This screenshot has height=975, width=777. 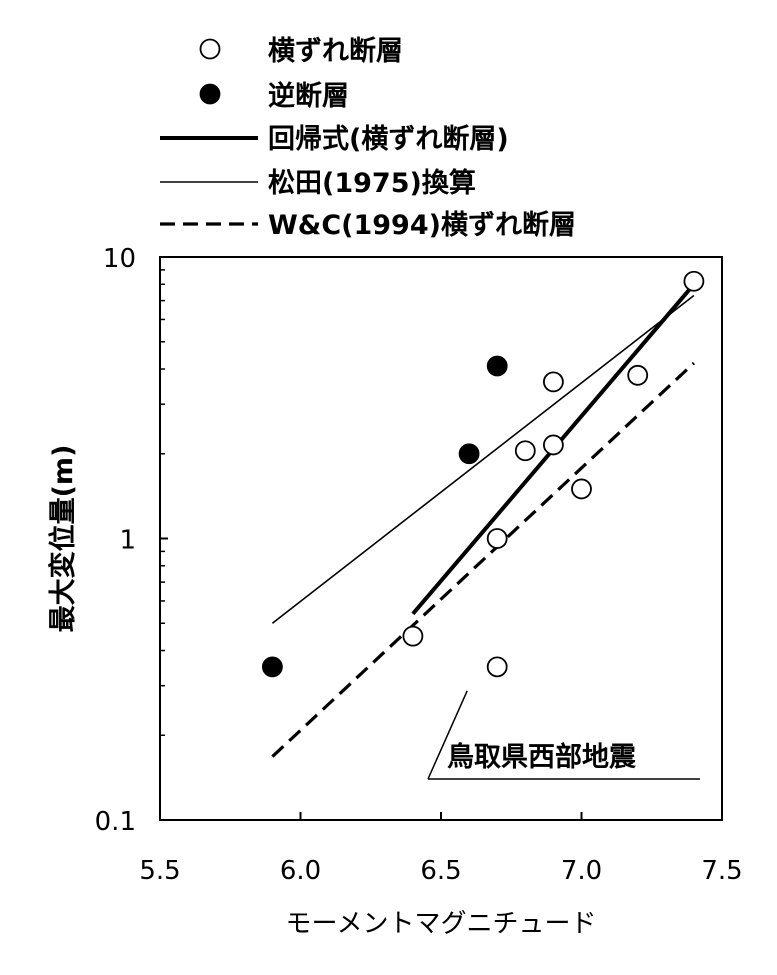 I want to click on legend-filled-marker, so click(x=210, y=94).